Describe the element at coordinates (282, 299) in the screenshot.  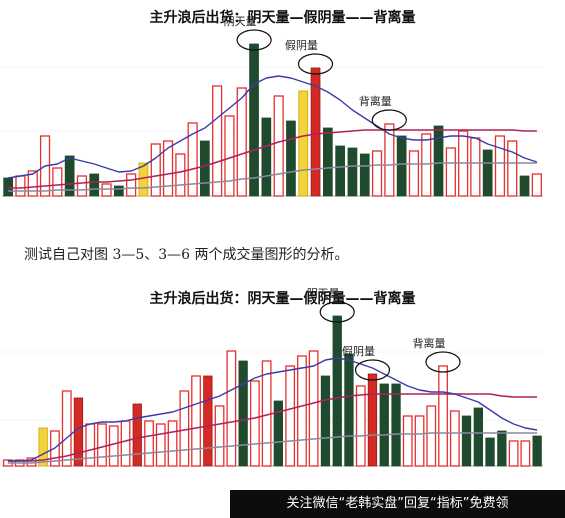
I see `chart-2-title: 主升浪后出货：阴天量—假阴量——背离量` at that location.